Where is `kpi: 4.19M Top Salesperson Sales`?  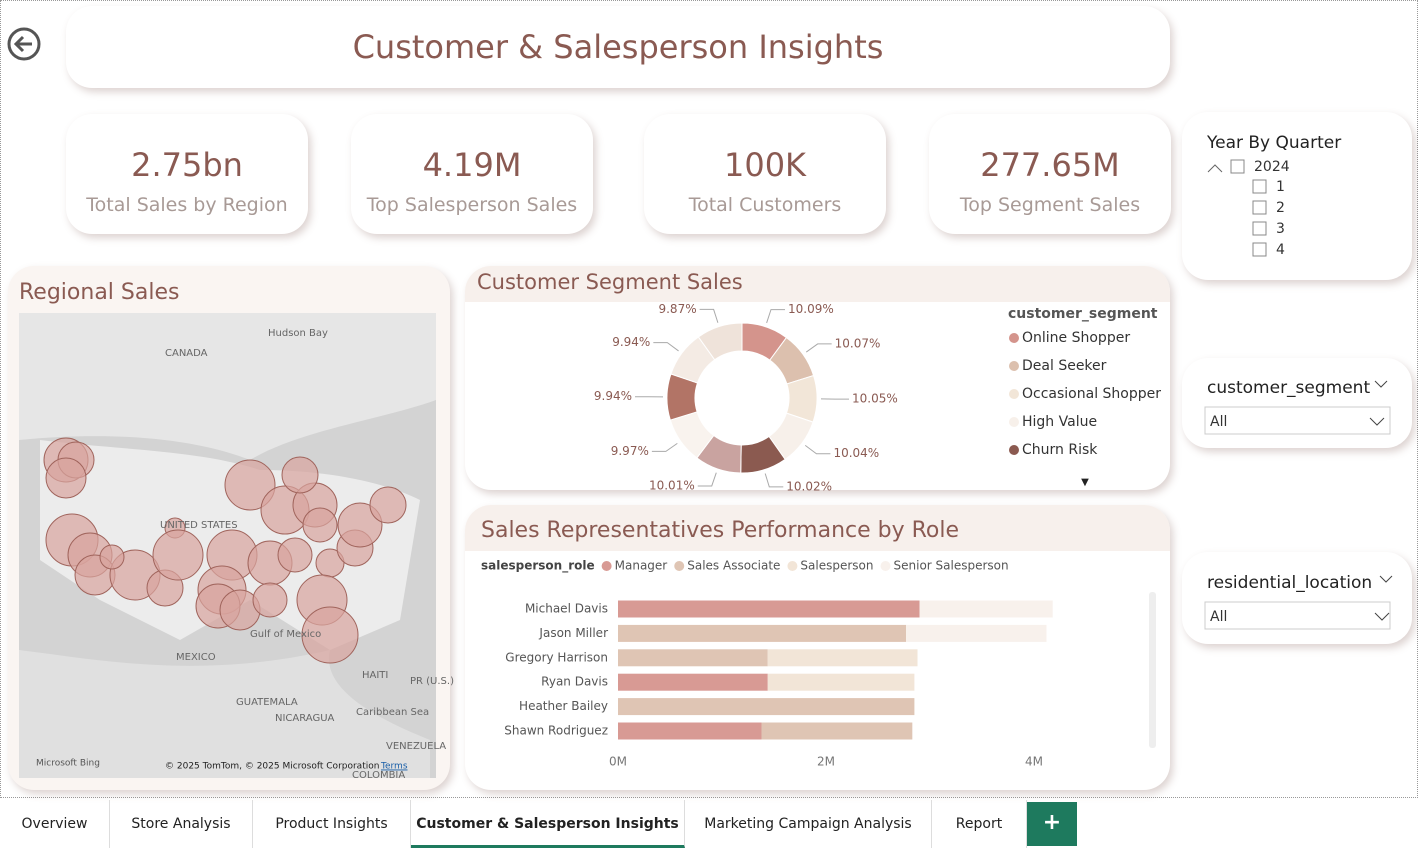 kpi: 4.19M Top Salesperson Sales is located at coordinates (472, 174).